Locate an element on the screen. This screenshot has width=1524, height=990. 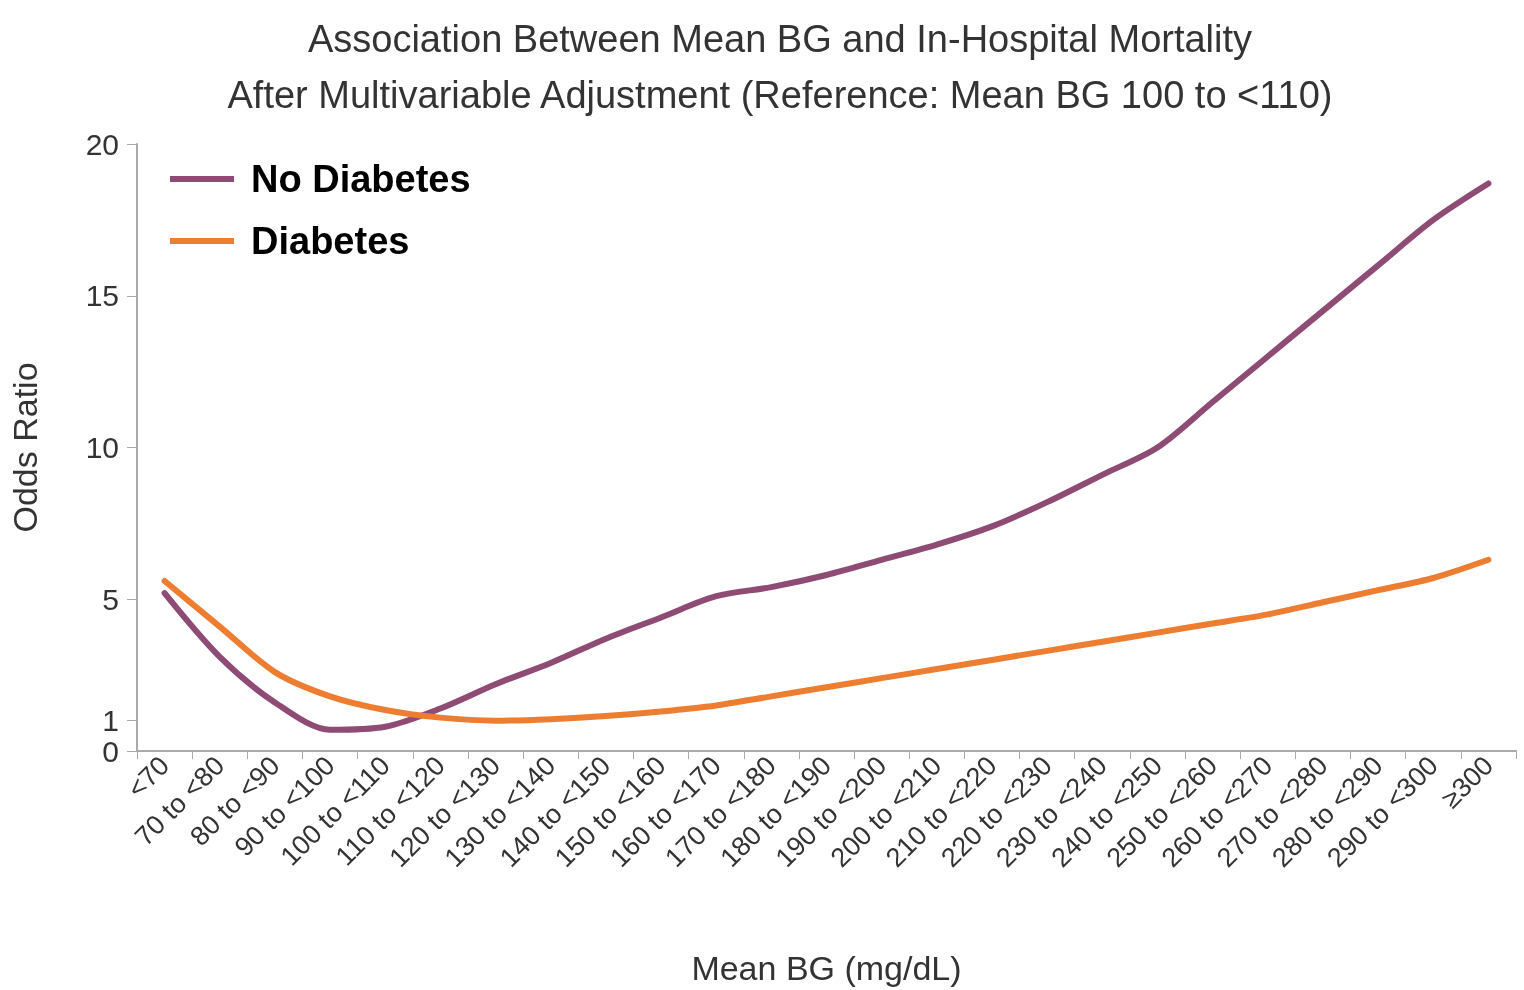
y-tick-label: 5 is located at coordinates (110, 599).